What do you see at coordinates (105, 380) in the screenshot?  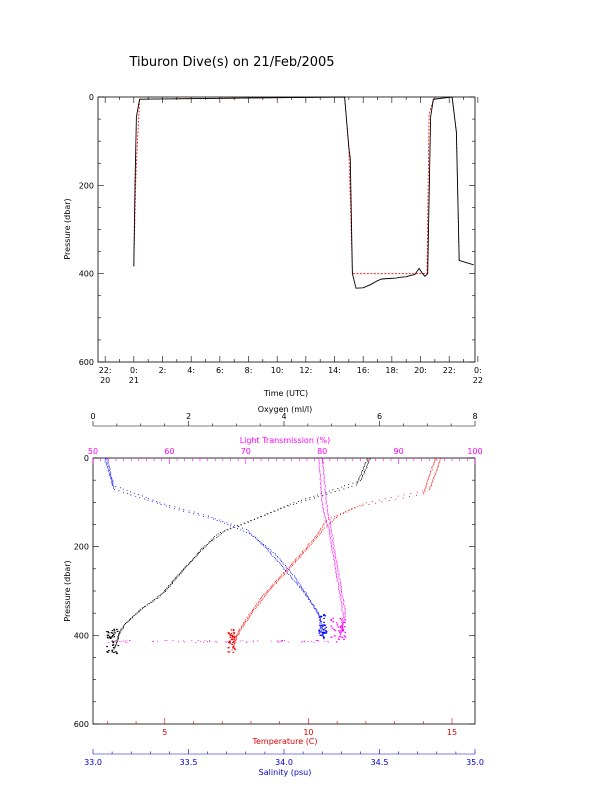 I see `top-x-tick-label-day: 20` at bounding box center [105, 380].